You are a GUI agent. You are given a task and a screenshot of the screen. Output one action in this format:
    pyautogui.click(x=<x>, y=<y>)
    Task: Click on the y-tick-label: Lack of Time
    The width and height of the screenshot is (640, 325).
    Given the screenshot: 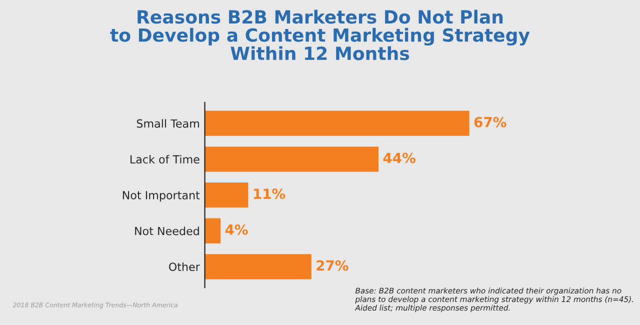 What is the action you would take?
    pyautogui.click(x=165, y=159)
    